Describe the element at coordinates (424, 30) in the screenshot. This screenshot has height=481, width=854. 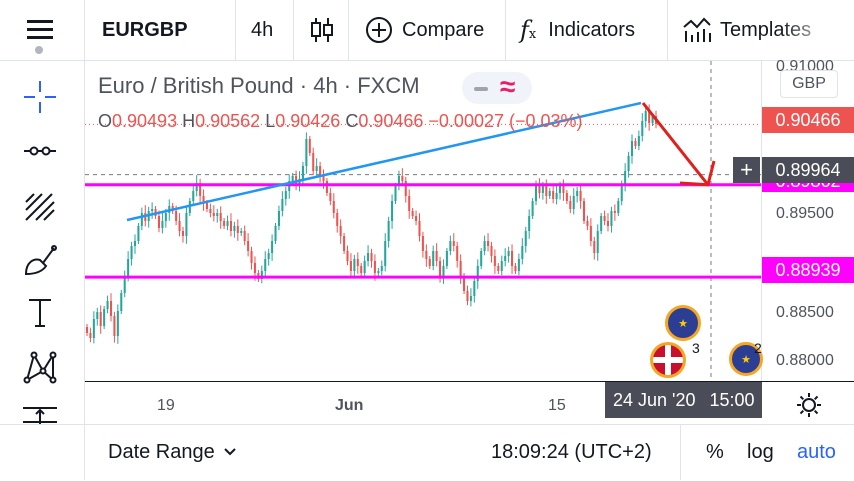
I see `compare-button: Compare` at that location.